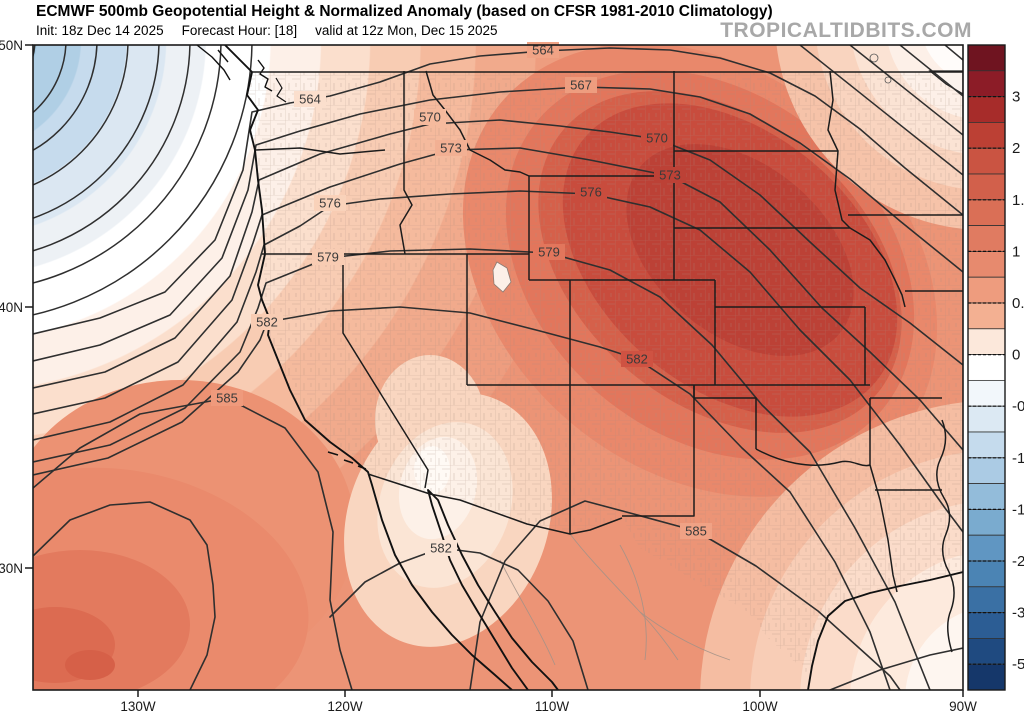 Image resolution: width=1024 pixels, height=718 pixels. I want to click on contour-585-west, so click(193, 543).